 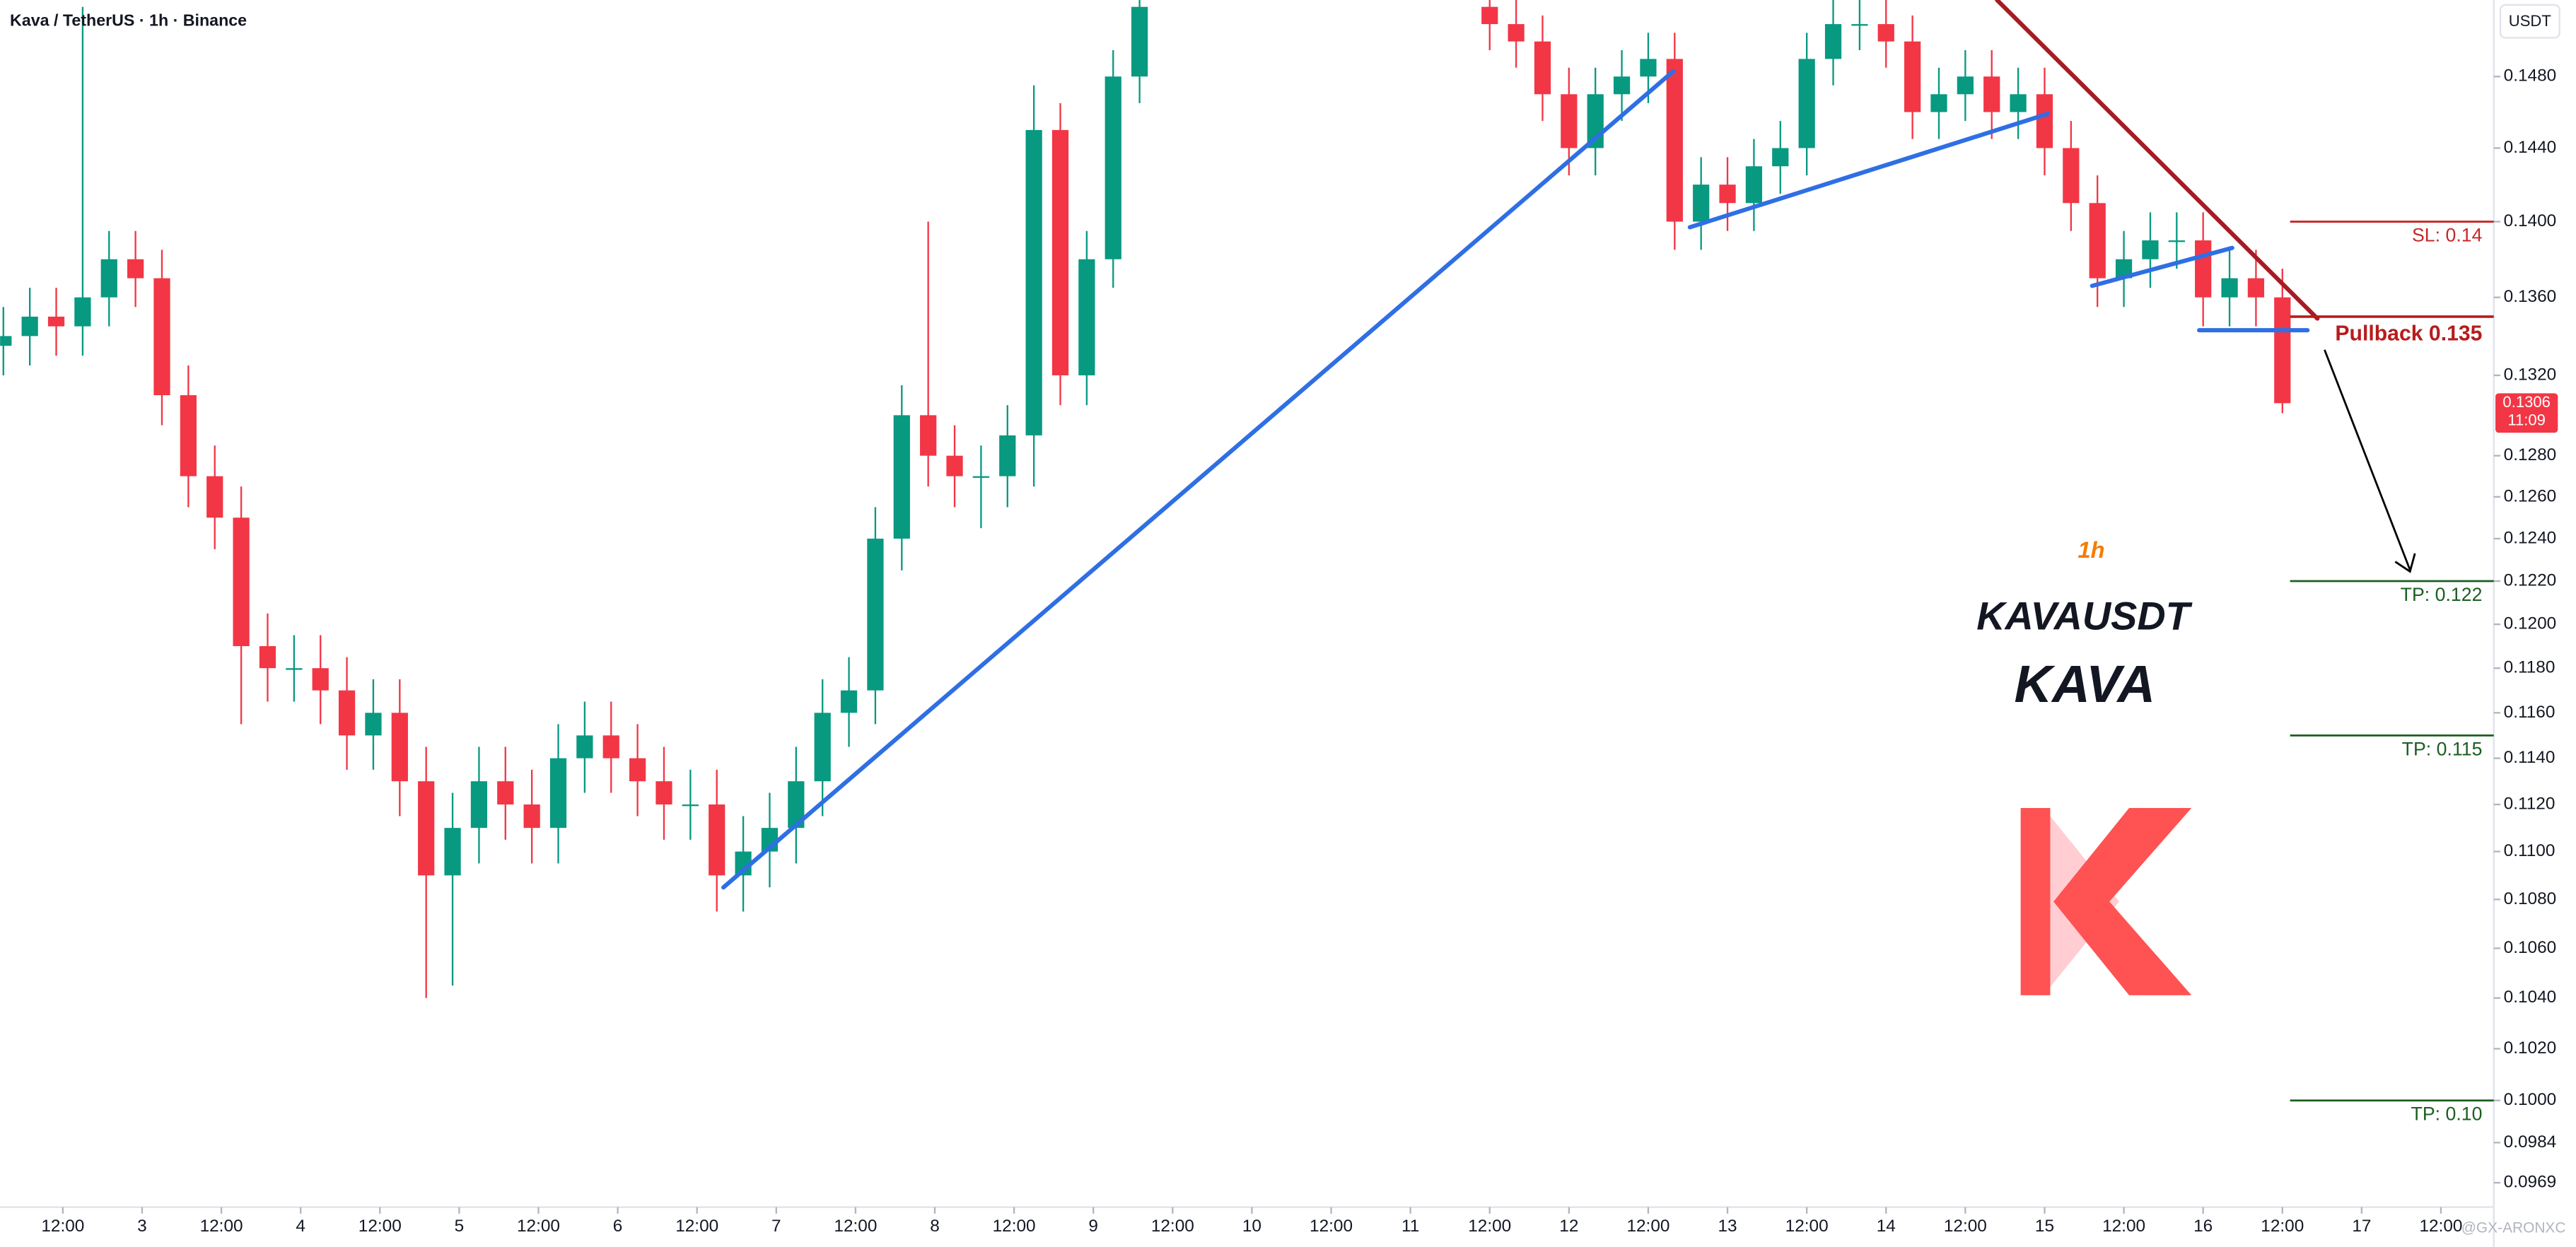 I want to click on y-tick-label: 0.1240, so click(x=2530, y=537).